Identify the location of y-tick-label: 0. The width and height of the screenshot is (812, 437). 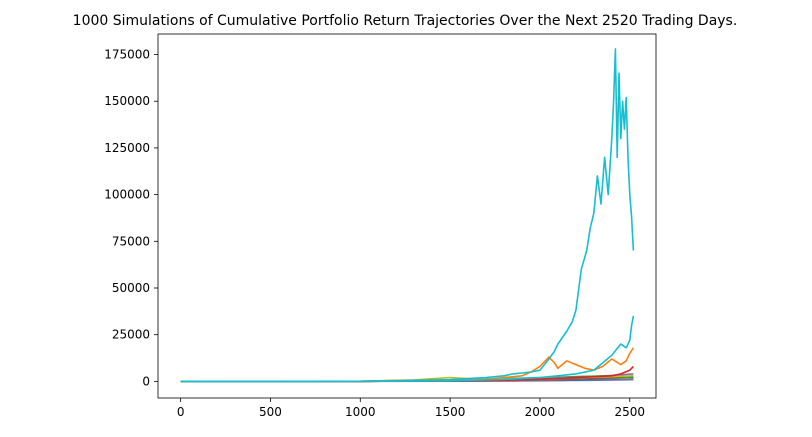
(146, 381).